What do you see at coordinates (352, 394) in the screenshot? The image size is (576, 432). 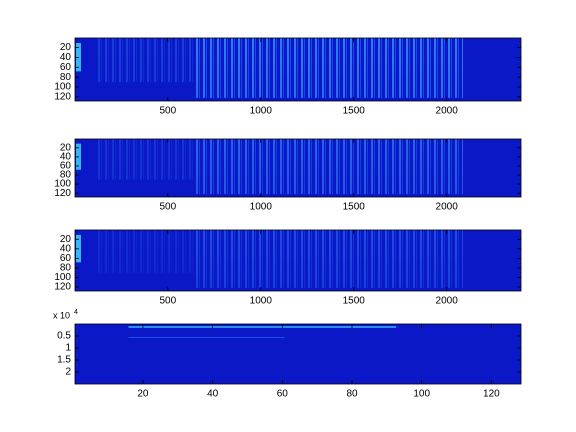 I see `x-tick-label: 80` at bounding box center [352, 394].